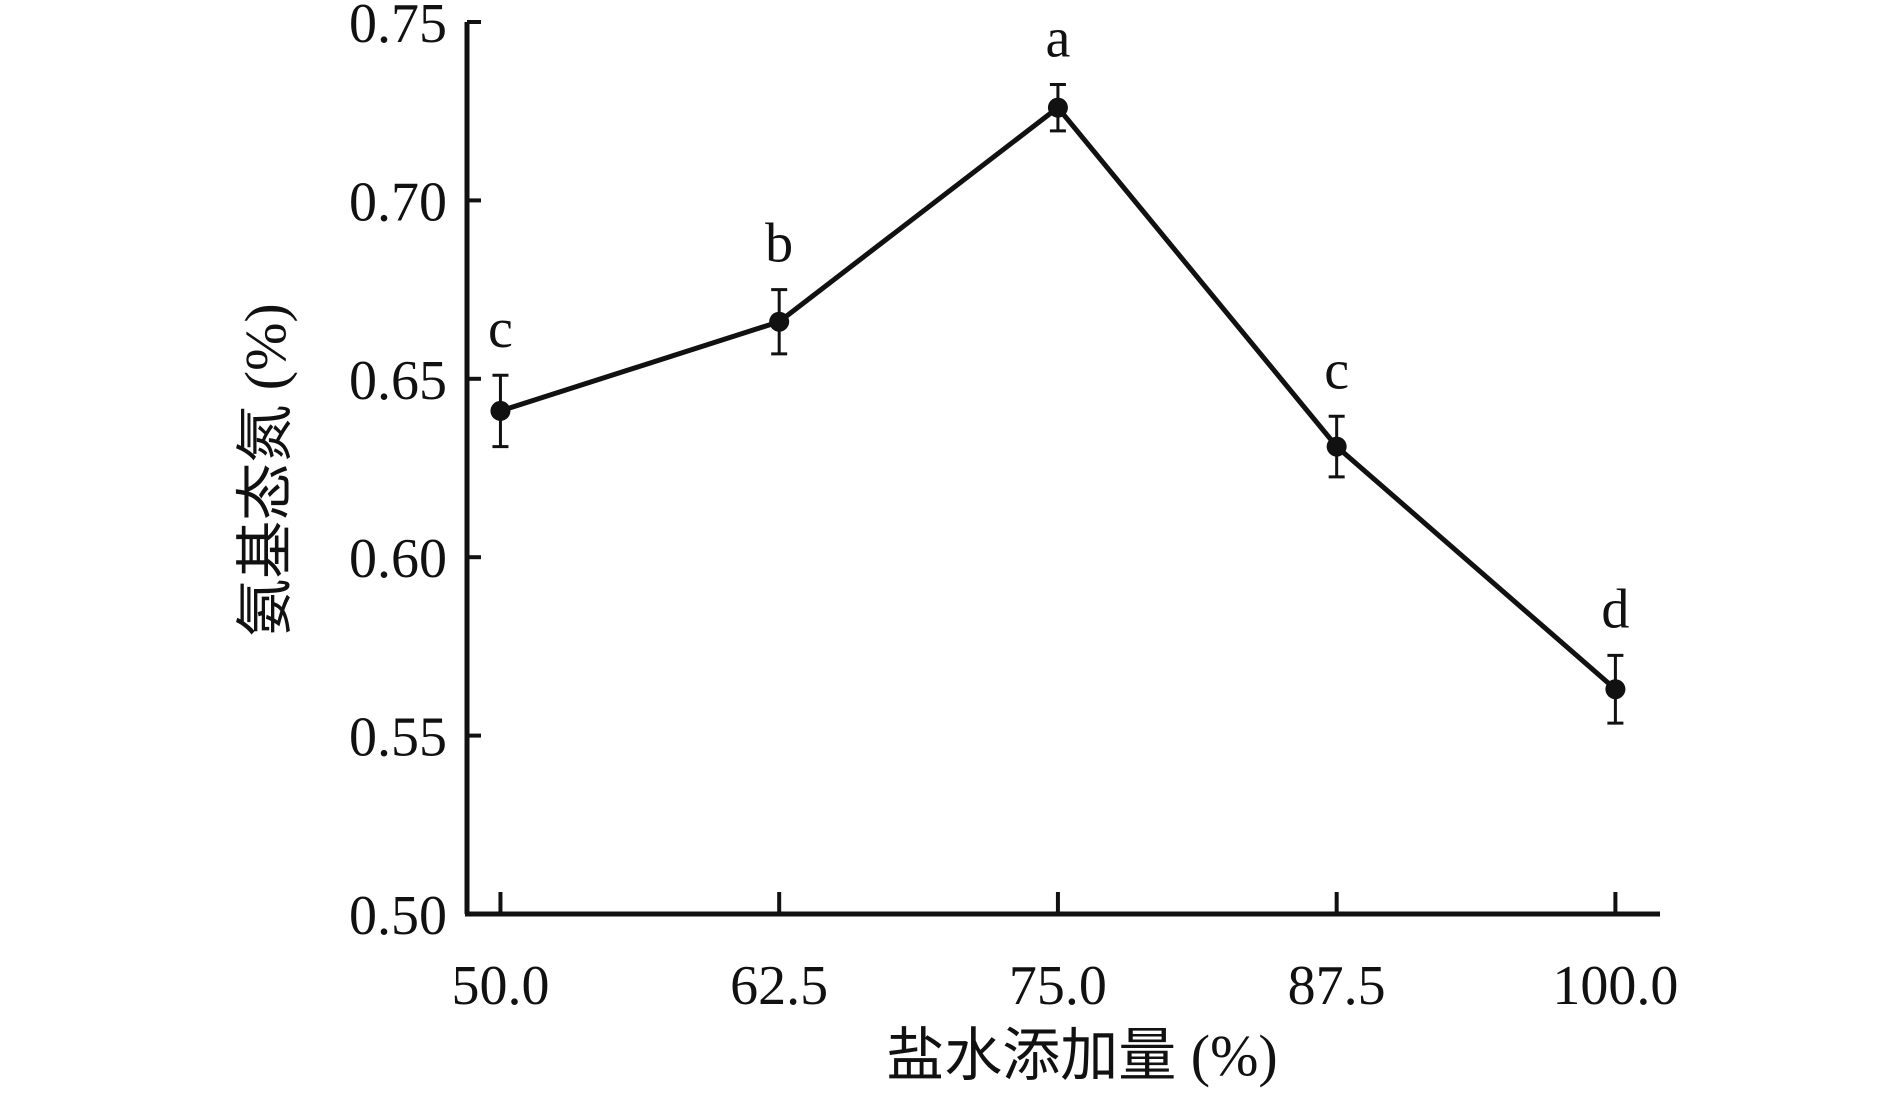  Describe the element at coordinates (1058, 986) in the screenshot. I see `x-tick-label: 75.0` at that location.